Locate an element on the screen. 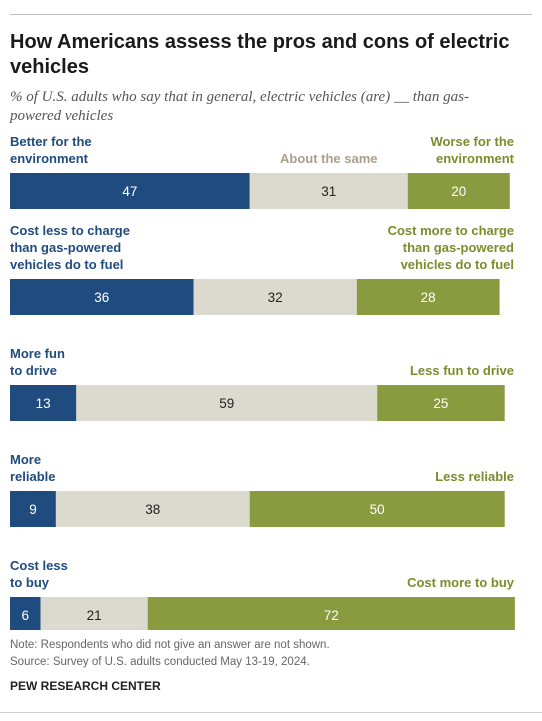 Image resolution: width=542 pixels, height=721 pixels. value-label-row-5-positive: 6 is located at coordinates (26, 615).